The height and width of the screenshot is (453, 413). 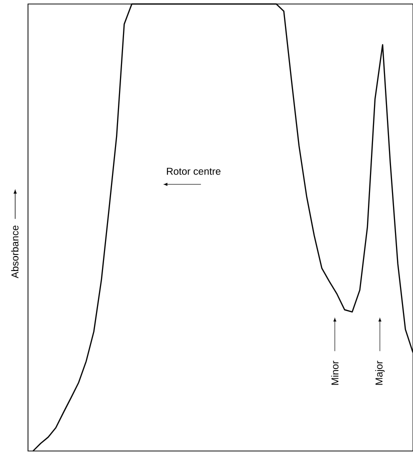 I want to click on annotation: Minor, so click(x=334, y=372).